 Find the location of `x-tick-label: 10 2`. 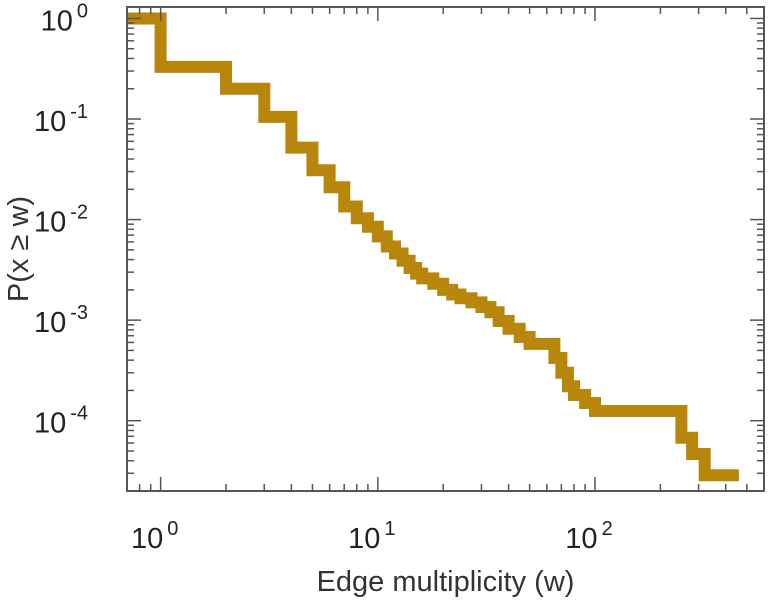

x-tick-label: 10 2 is located at coordinates (588, 536).